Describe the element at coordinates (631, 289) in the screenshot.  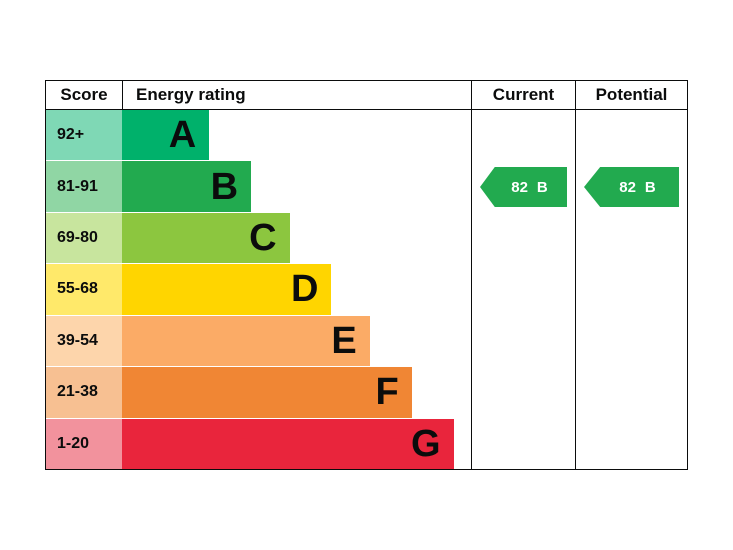
I see `potential-column: 82 B` at that location.